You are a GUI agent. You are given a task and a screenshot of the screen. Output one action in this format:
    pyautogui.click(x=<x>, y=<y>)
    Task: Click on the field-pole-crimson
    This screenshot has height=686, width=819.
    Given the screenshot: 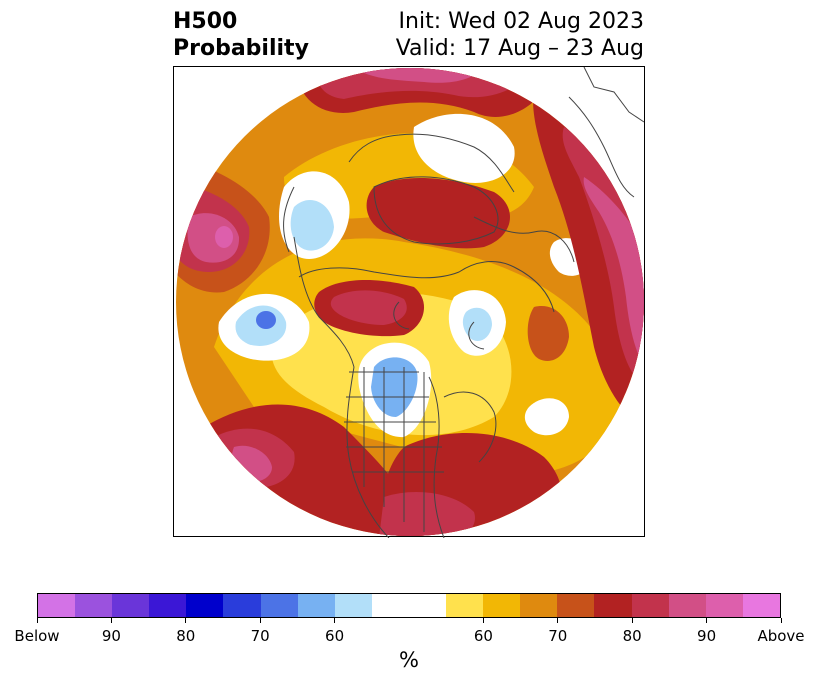 What is the action you would take?
    pyautogui.click(x=368, y=307)
    